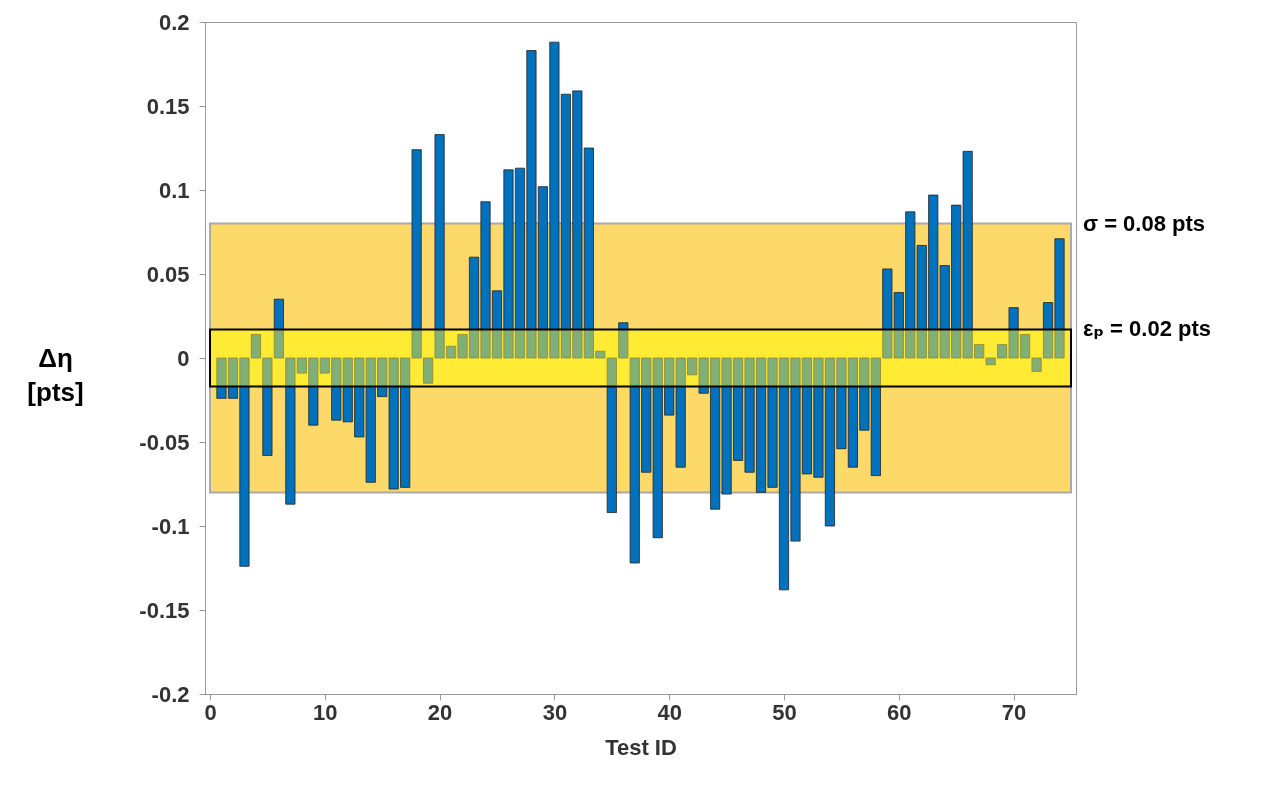 Image resolution: width=1288 pixels, height=794 pixels. What do you see at coordinates (210, 712) in the screenshot?
I see `x-tick-label: 0` at bounding box center [210, 712].